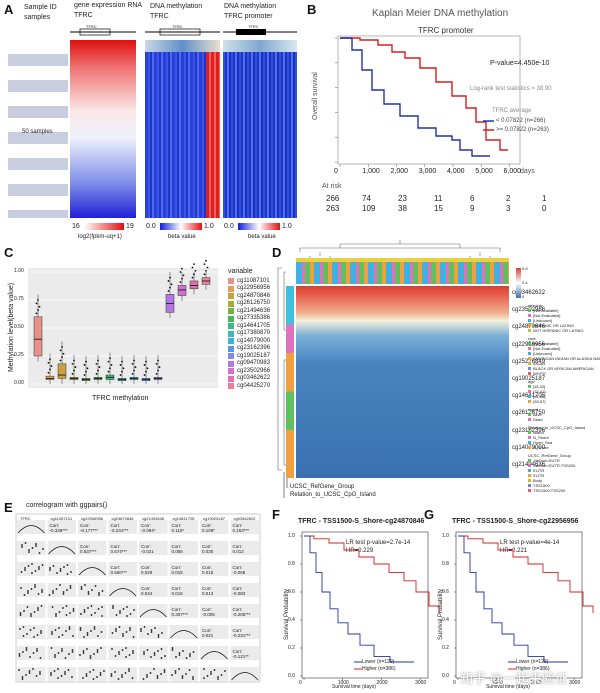  What do you see at coordinates (153, 518) in the screenshot?
I see `e-var-header: cg21494636` at bounding box center [153, 518].